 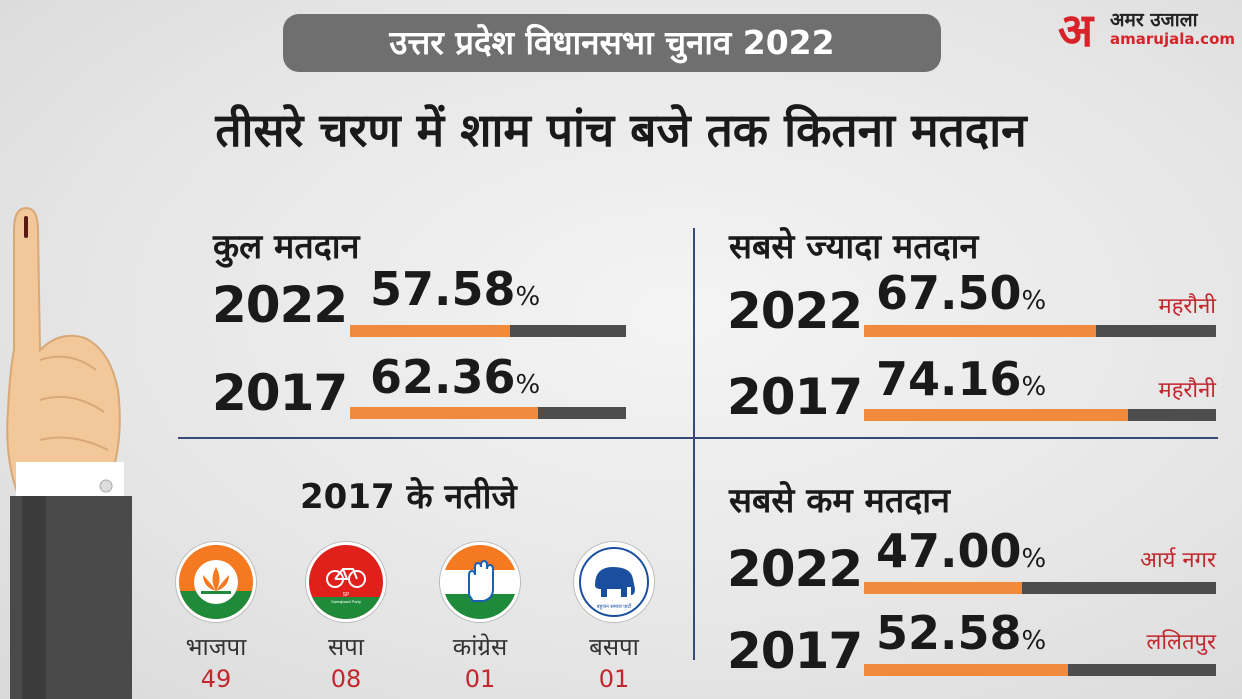 I want to click on lowest-year-2017: 2017, so click(x=795, y=651).